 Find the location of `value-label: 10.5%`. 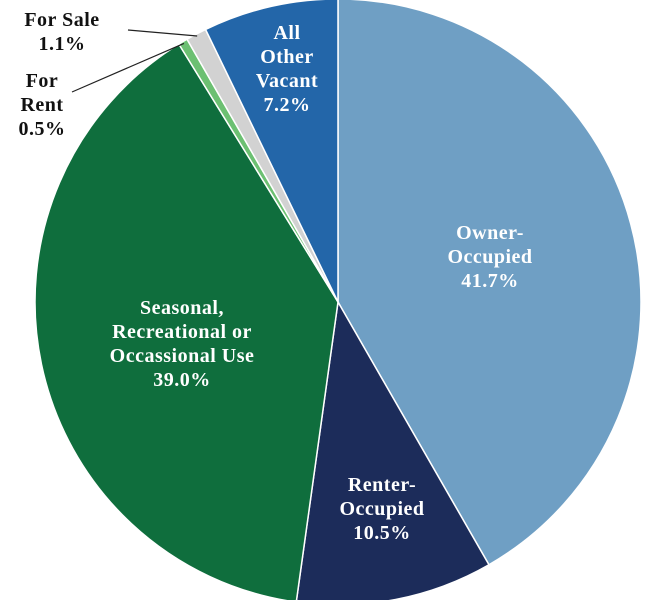

value-label: 10.5% is located at coordinates (382, 533).